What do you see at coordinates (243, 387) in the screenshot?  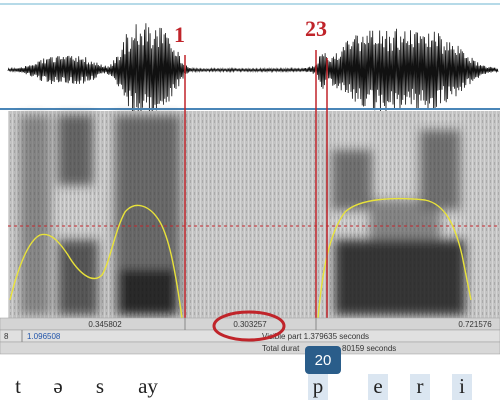 I see `transcription: t ə s ay p e r i` at bounding box center [243, 387].